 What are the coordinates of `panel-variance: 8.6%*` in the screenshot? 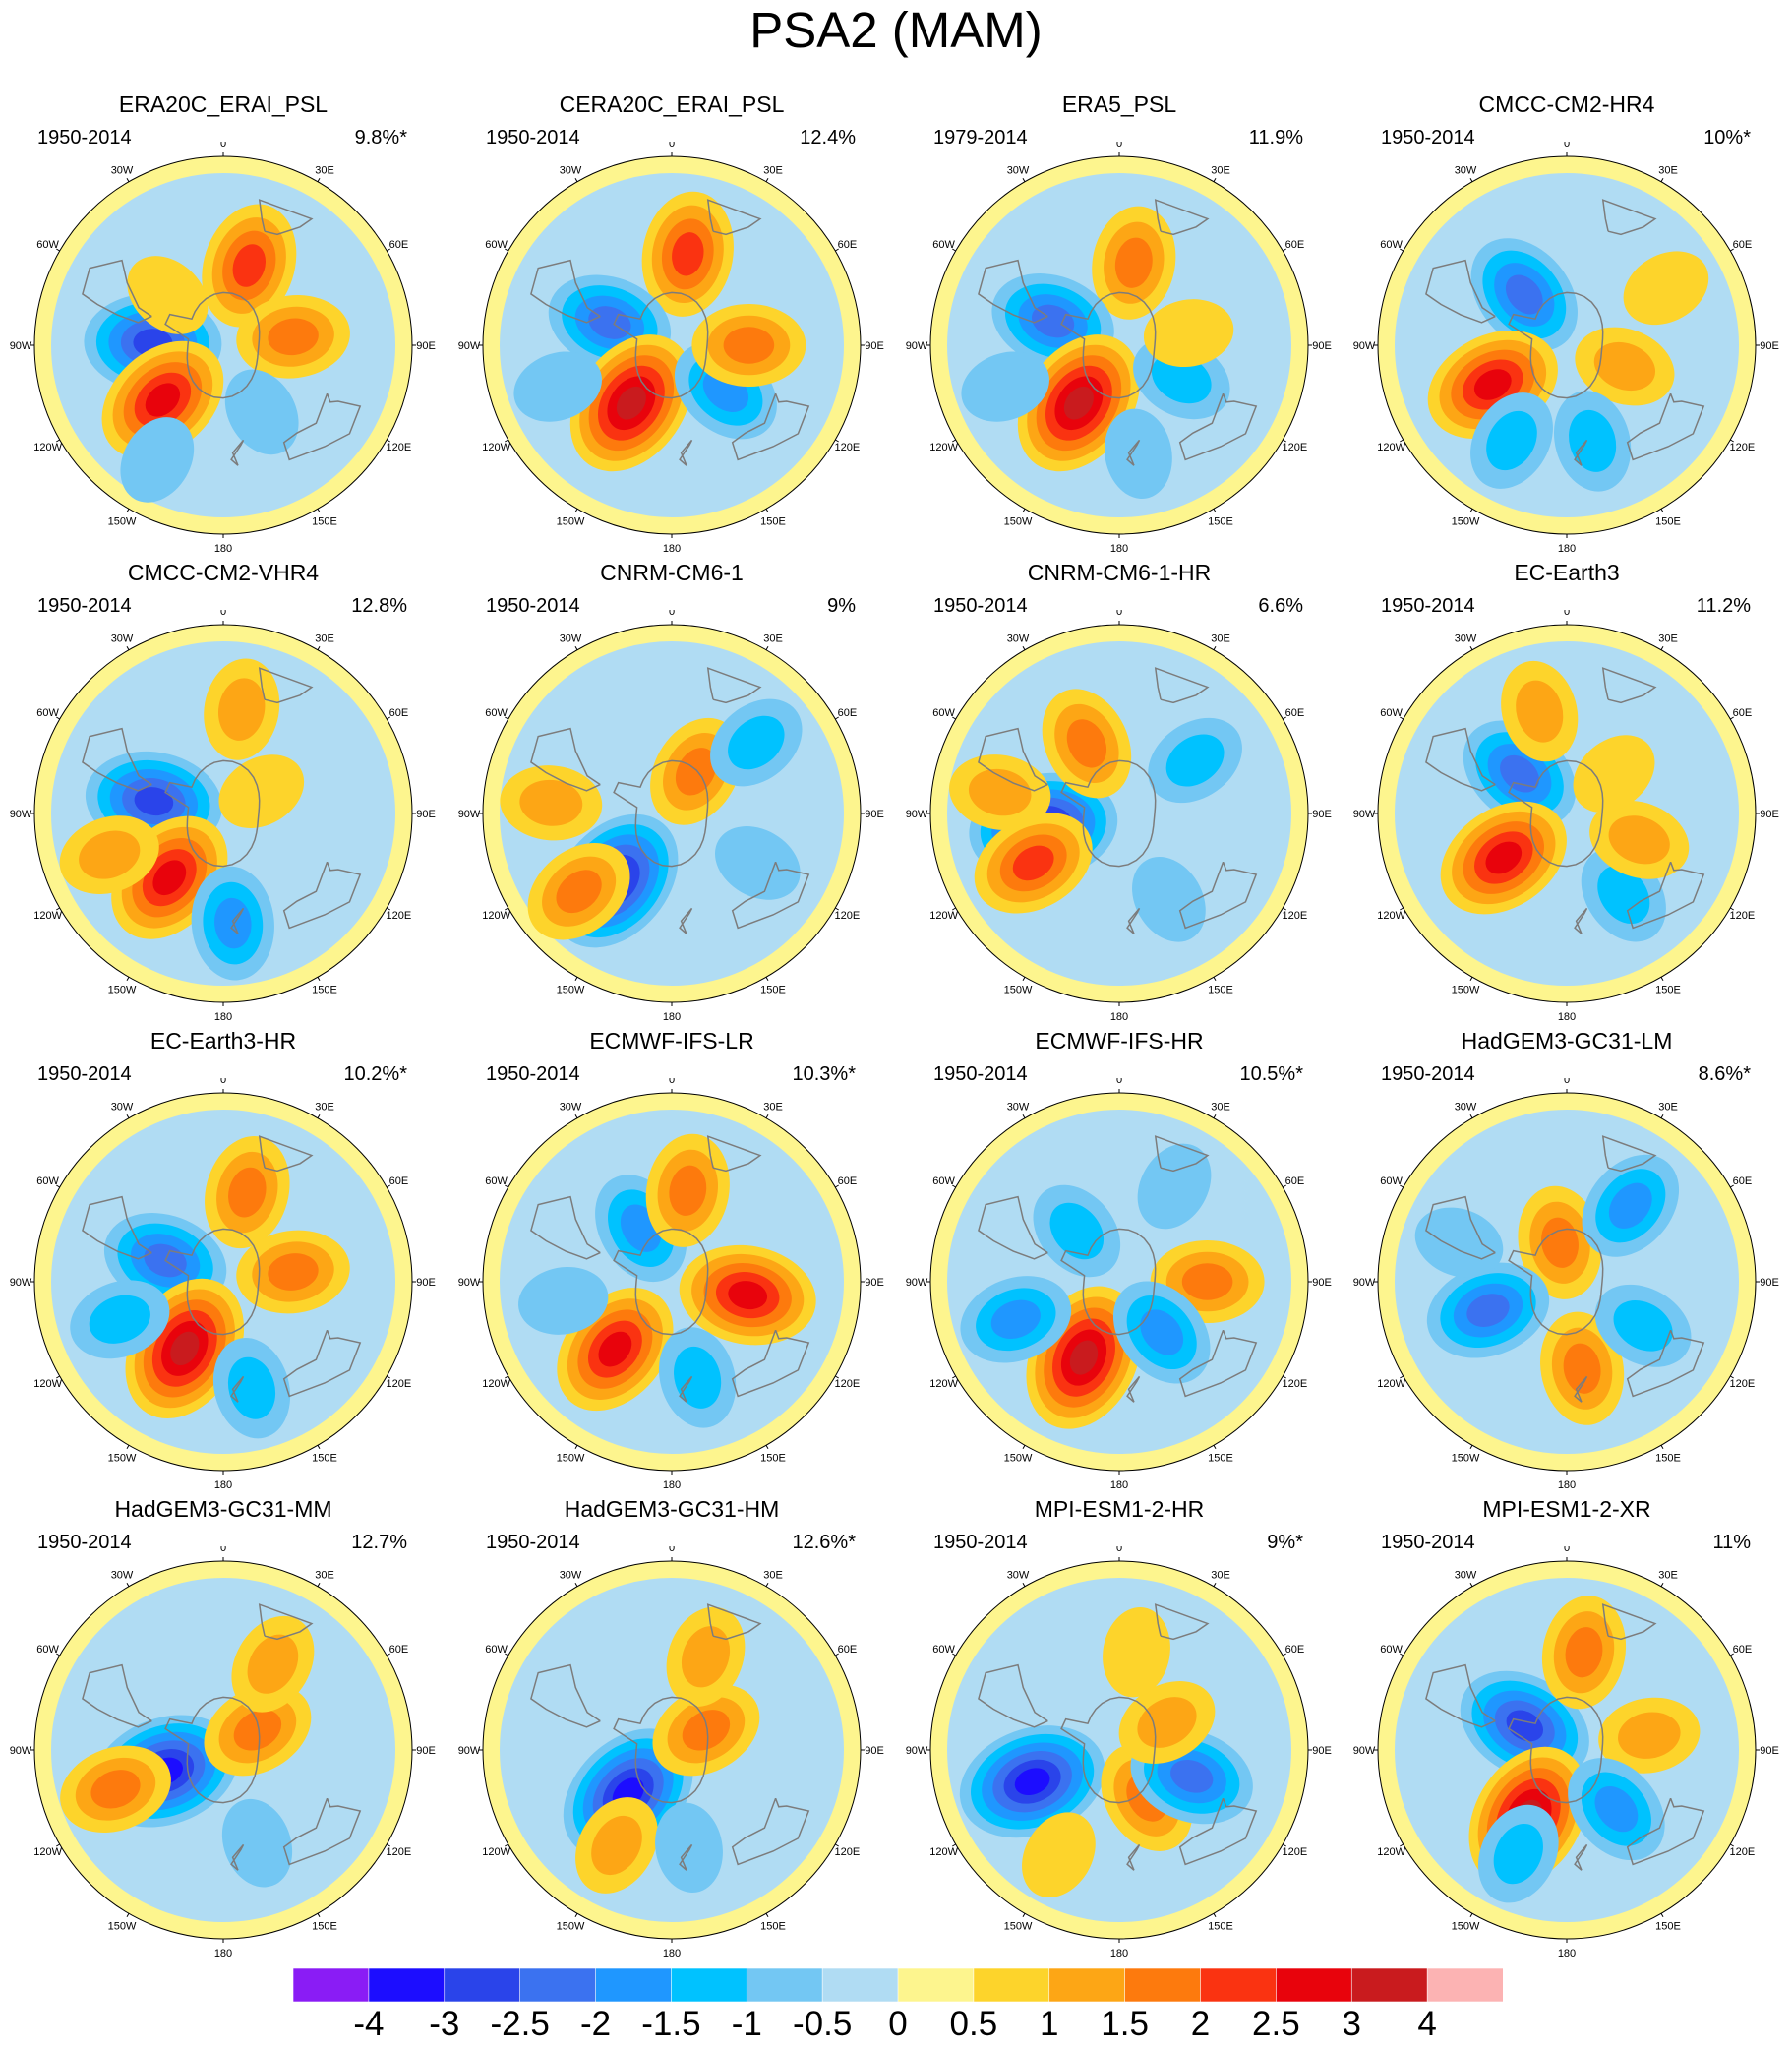 It's located at (1724, 1074).